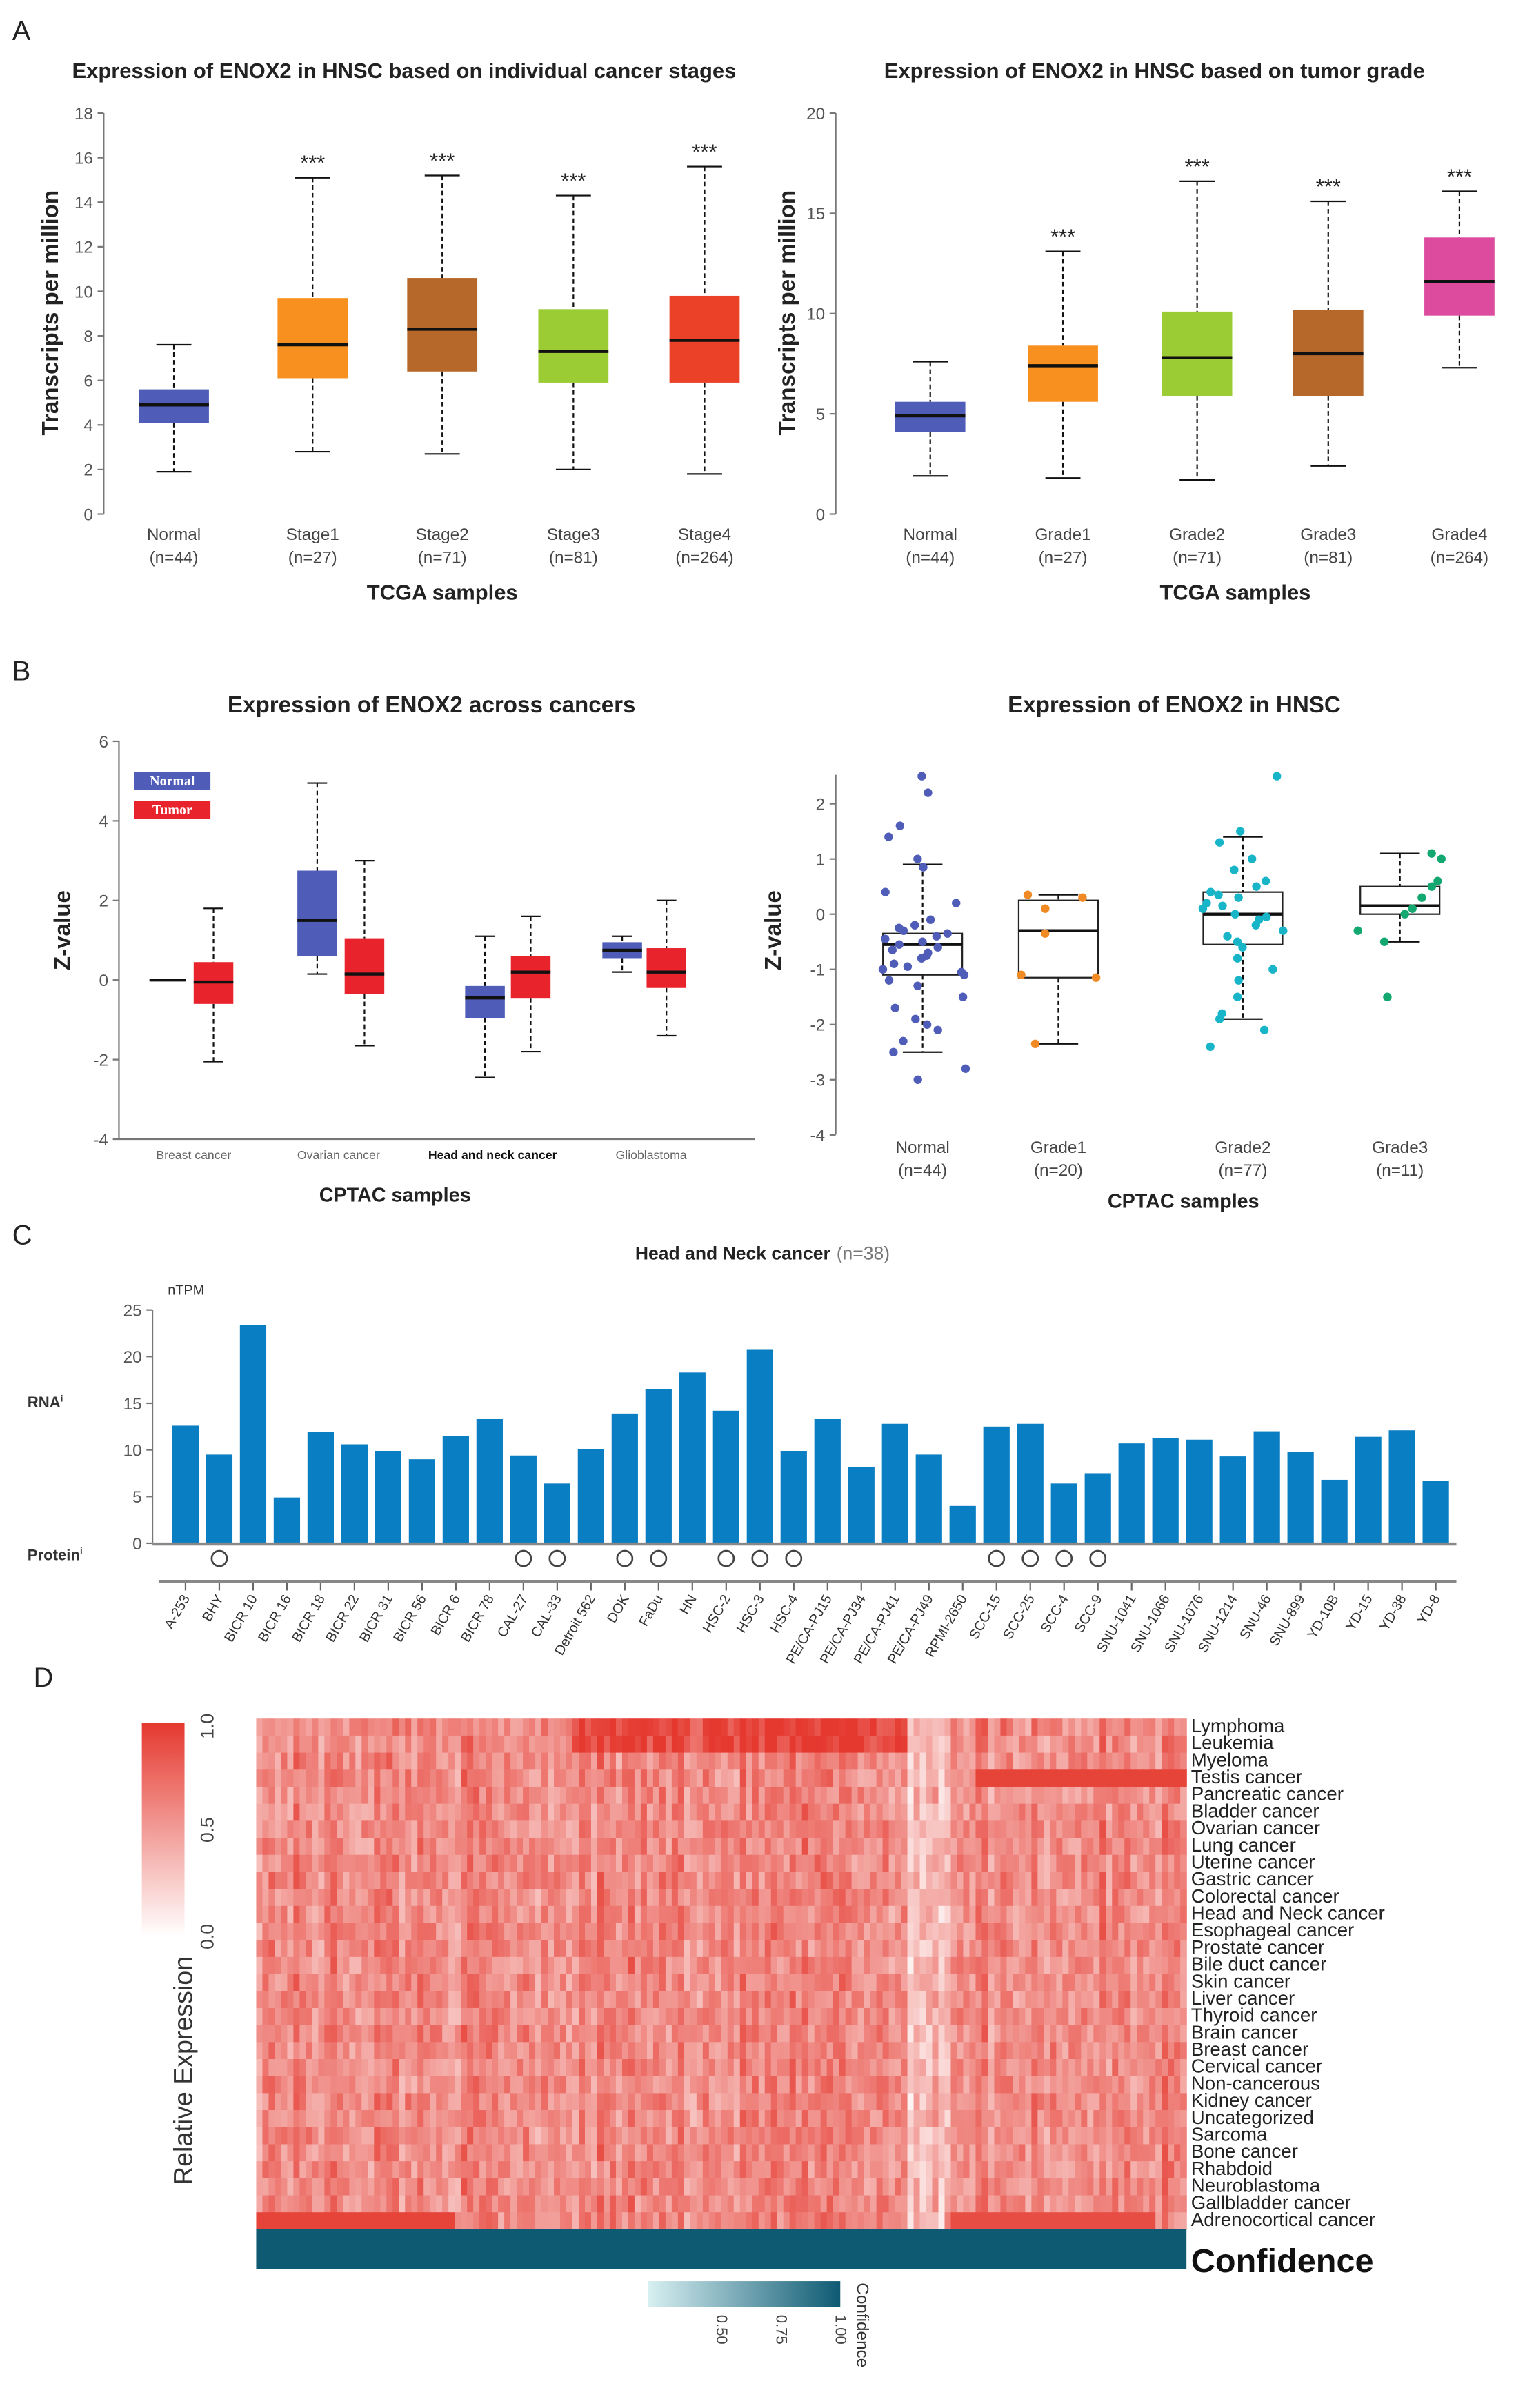  What do you see at coordinates (63, 930) in the screenshot?
I see `b-left-ylabel: Z-value` at bounding box center [63, 930].